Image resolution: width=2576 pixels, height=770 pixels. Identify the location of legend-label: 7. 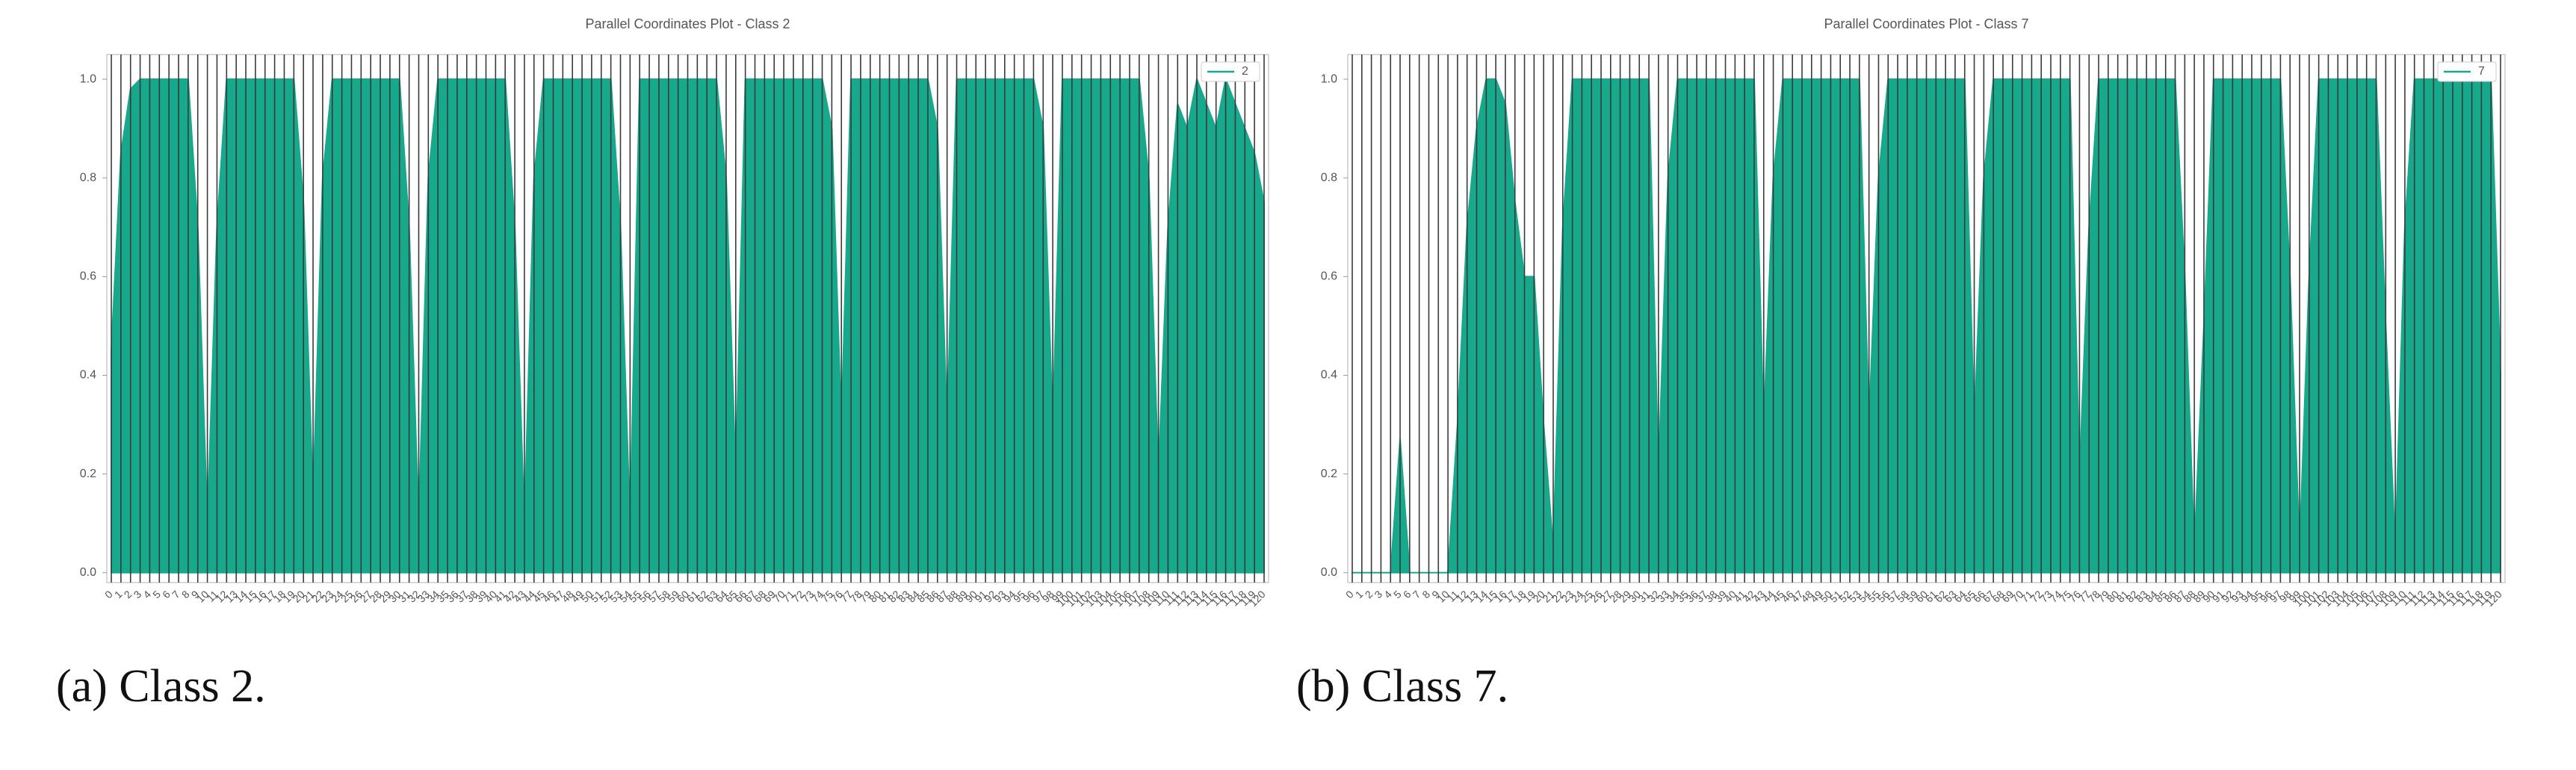
(2481, 71).